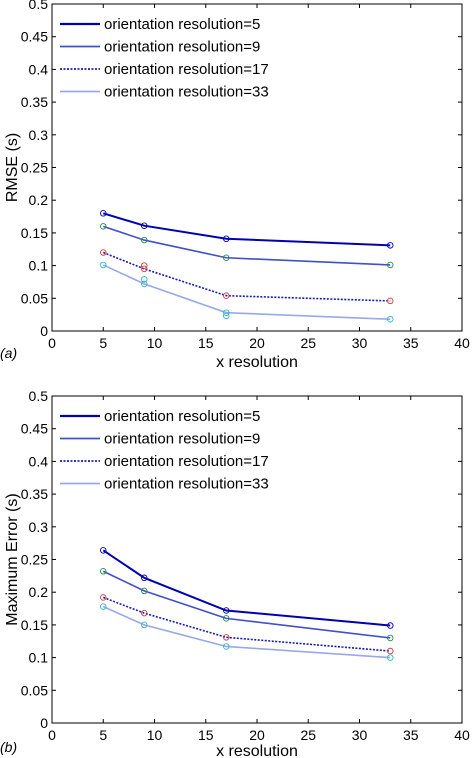  What do you see at coordinates (8, 747) in the screenshot?
I see `panel-label: (b)` at bounding box center [8, 747].